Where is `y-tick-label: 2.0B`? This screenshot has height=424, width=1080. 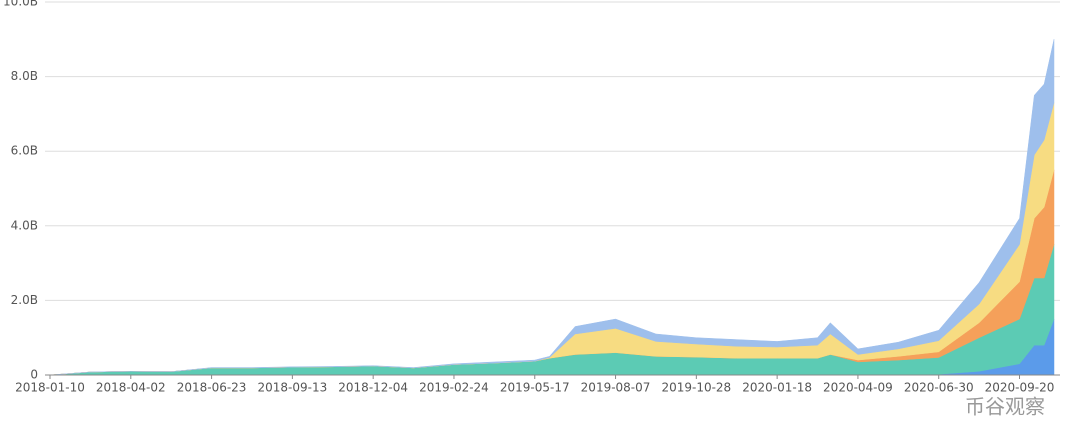 y-tick-label: 2.0B is located at coordinates (24, 300).